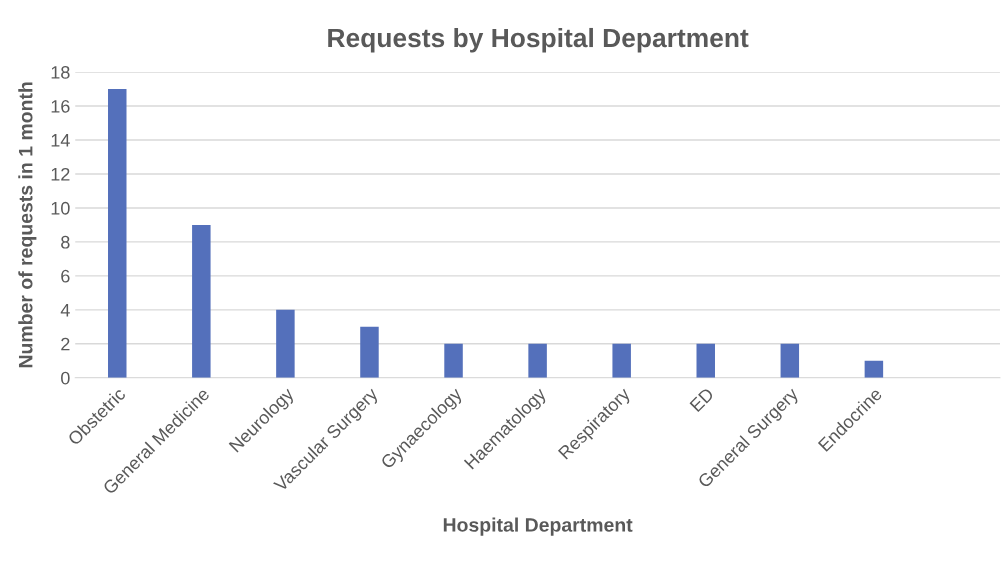  What do you see at coordinates (60, 72) in the screenshot?
I see `y-tick-label: 18` at bounding box center [60, 72].